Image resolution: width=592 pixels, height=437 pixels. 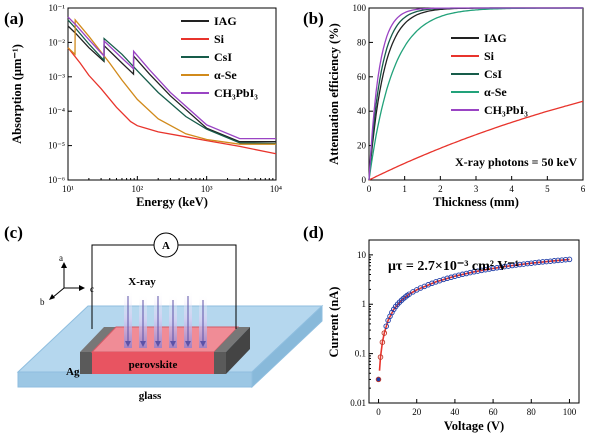 I want to click on chart-b-legend-label: CH₃PbI₃, so click(x=506, y=110).